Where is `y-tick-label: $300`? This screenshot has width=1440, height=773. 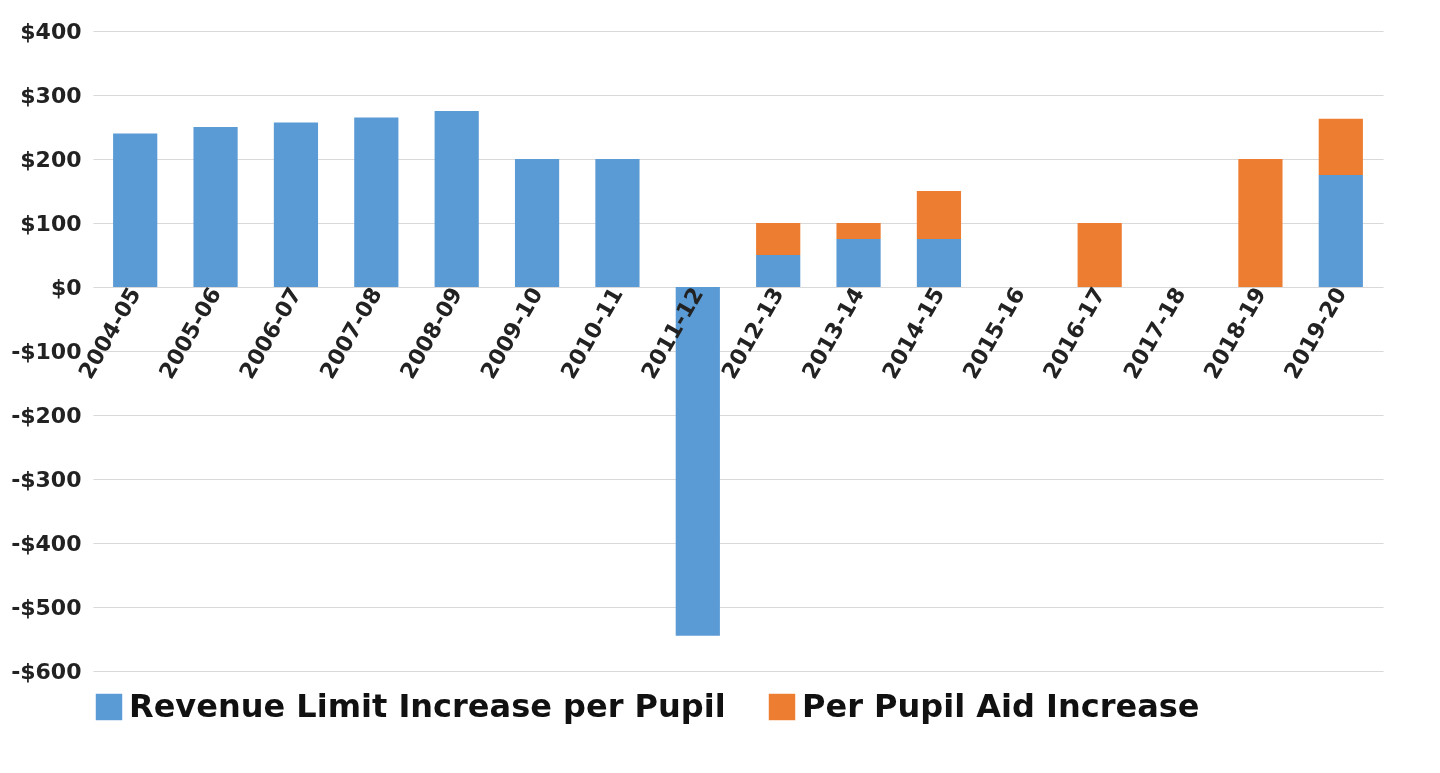 y-tick-label: $300 is located at coordinates (51, 95).